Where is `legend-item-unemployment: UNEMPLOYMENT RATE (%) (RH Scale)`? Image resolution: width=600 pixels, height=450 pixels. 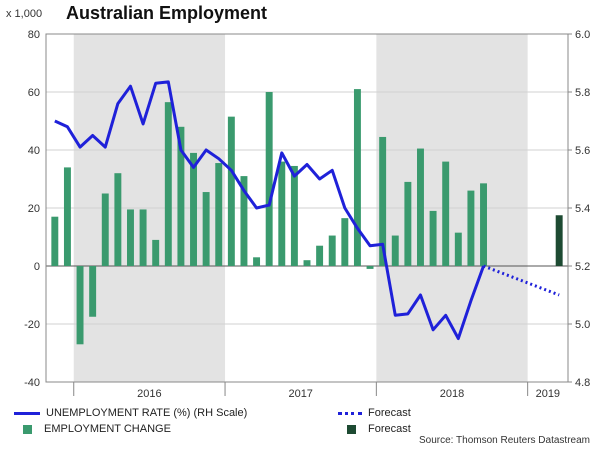 legend-item-unemployment: UNEMPLOYMENT RATE (%) (RH Scale) is located at coordinates (130, 413).